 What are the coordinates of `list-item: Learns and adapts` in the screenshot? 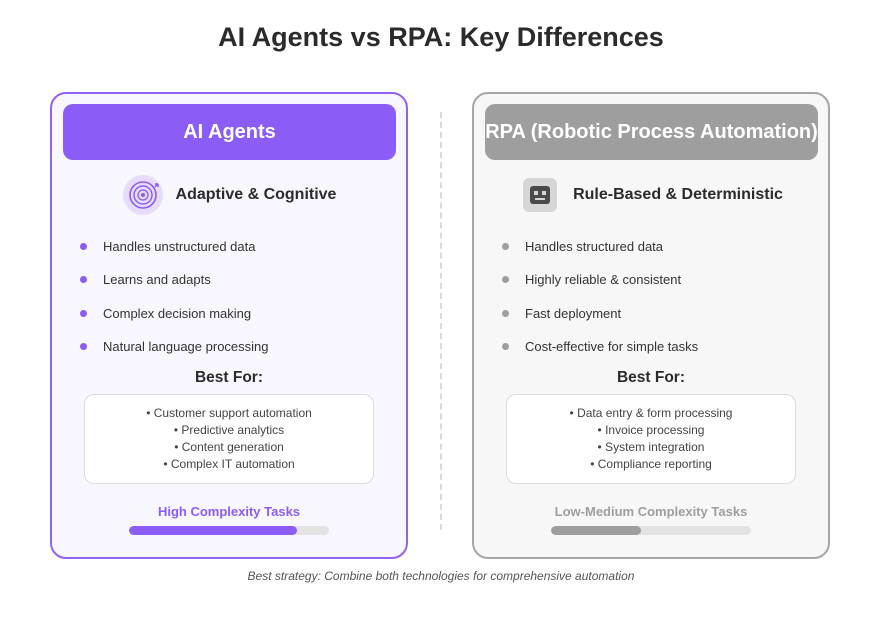 It's located at (174, 279).